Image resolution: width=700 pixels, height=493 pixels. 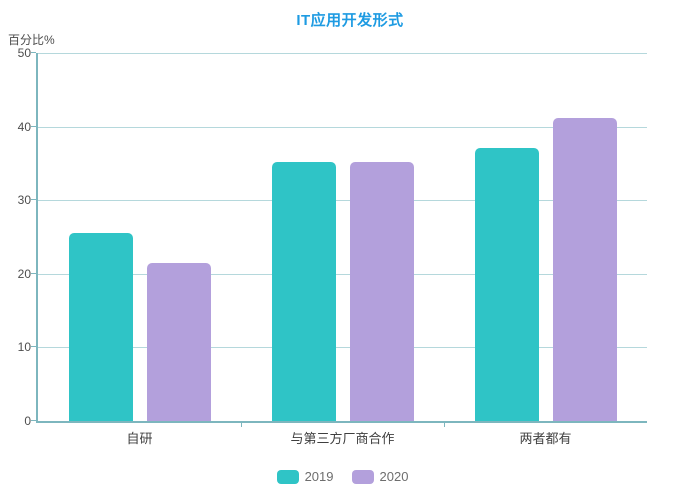 What do you see at coordinates (394, 476) in the screenshot?
I see `legend-label: 2020` at bounding box center [394, 476].